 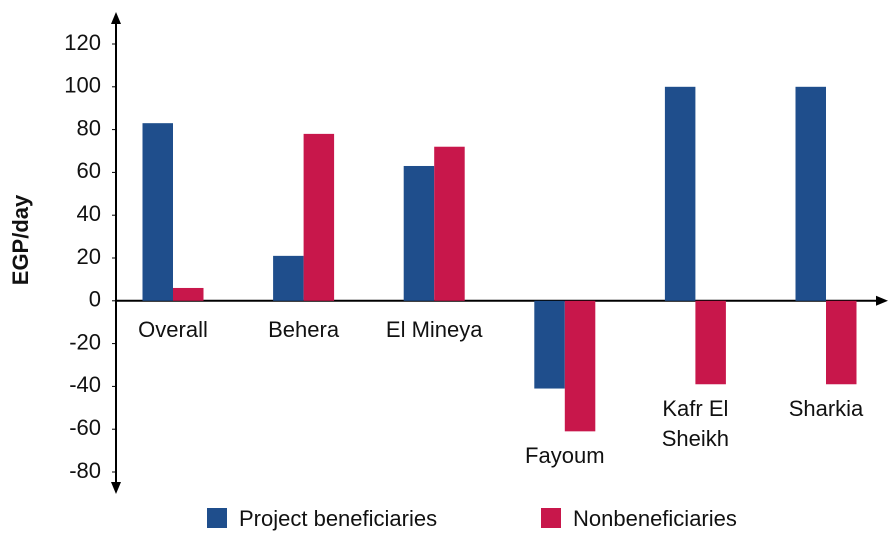 What do you see at coordinates (89, 127) in the screenshot?
I see `y-tick-label: 80` at bounding box center [89, 127].